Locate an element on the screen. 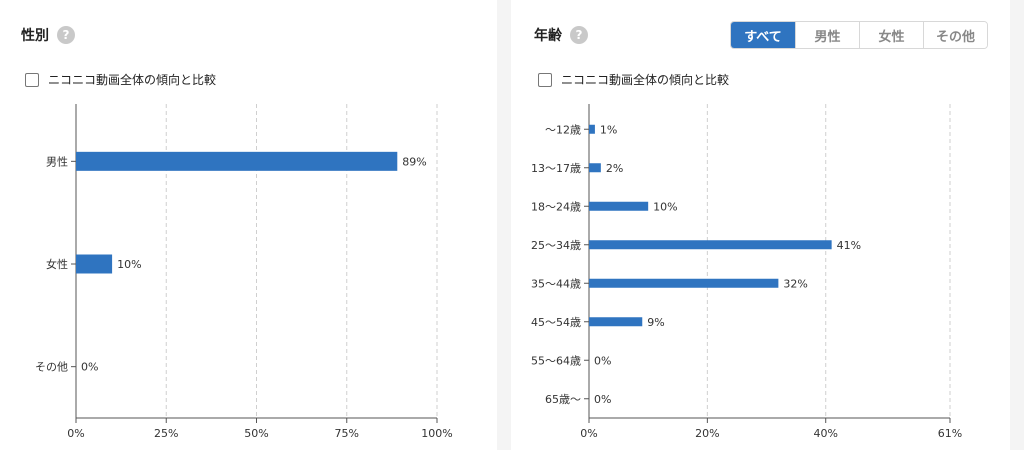 This screenshot has width=1024, height=450. category-label: 18〜24歳 is located at coordinates (556, 206).